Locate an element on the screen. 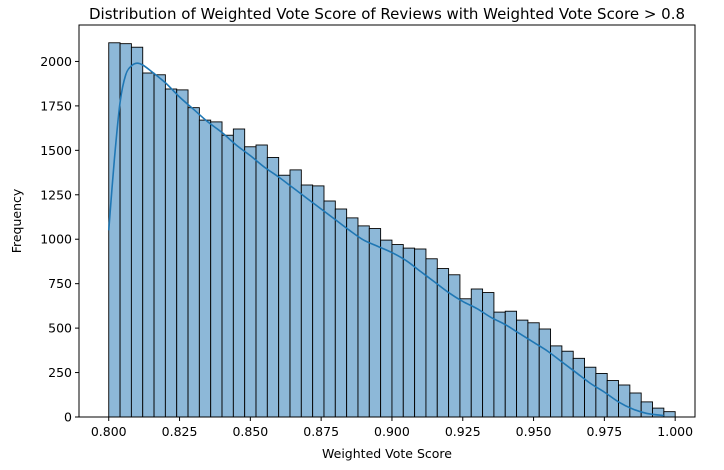 The image size is (724, 470). y-tick-label: 0 is located at coordinates (68, 417).